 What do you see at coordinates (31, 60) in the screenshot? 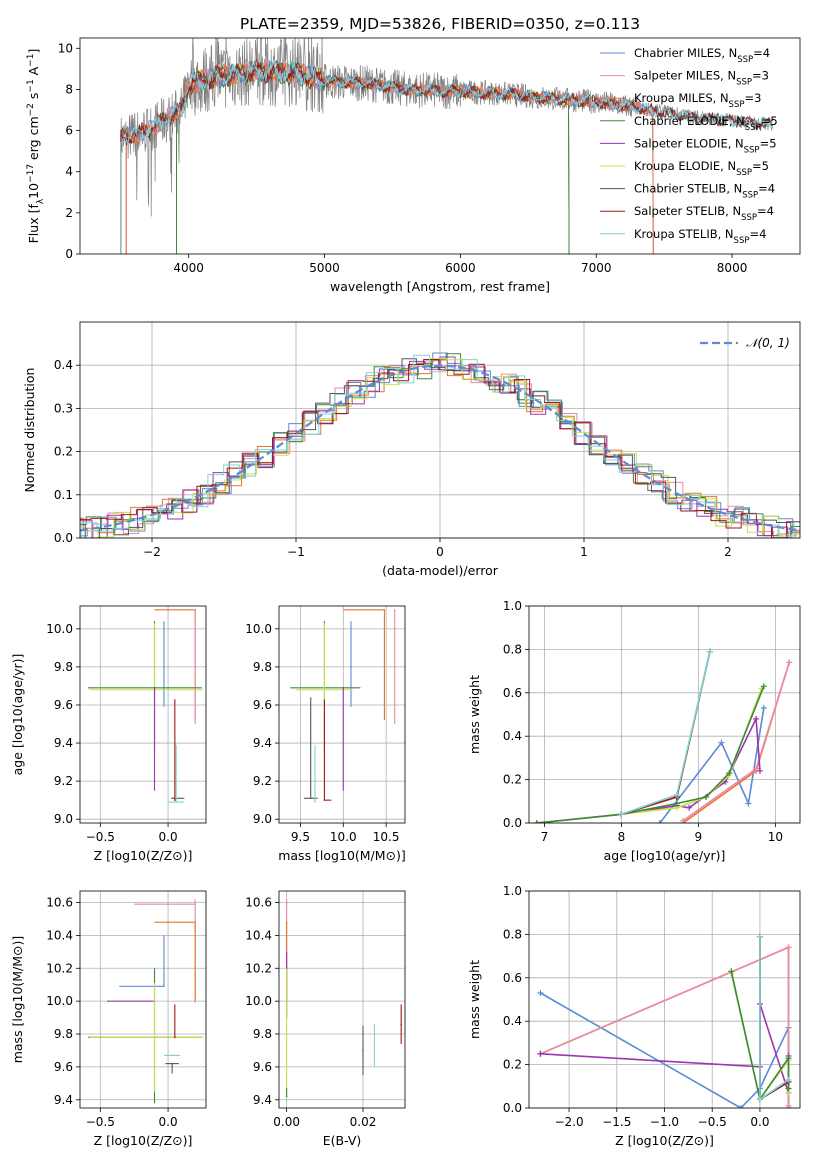
I see `y-axis-label-part: −1` at bounding box center [31, 60].